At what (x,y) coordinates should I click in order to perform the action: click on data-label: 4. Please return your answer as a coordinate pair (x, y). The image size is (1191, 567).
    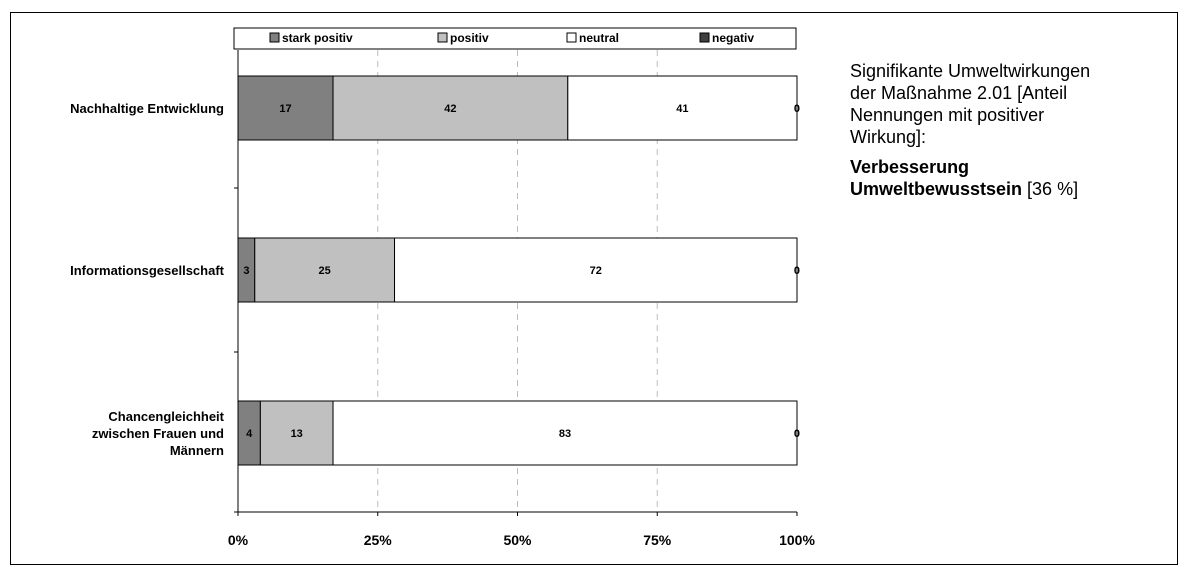
    Looking at the image, I should click on (249, 434).